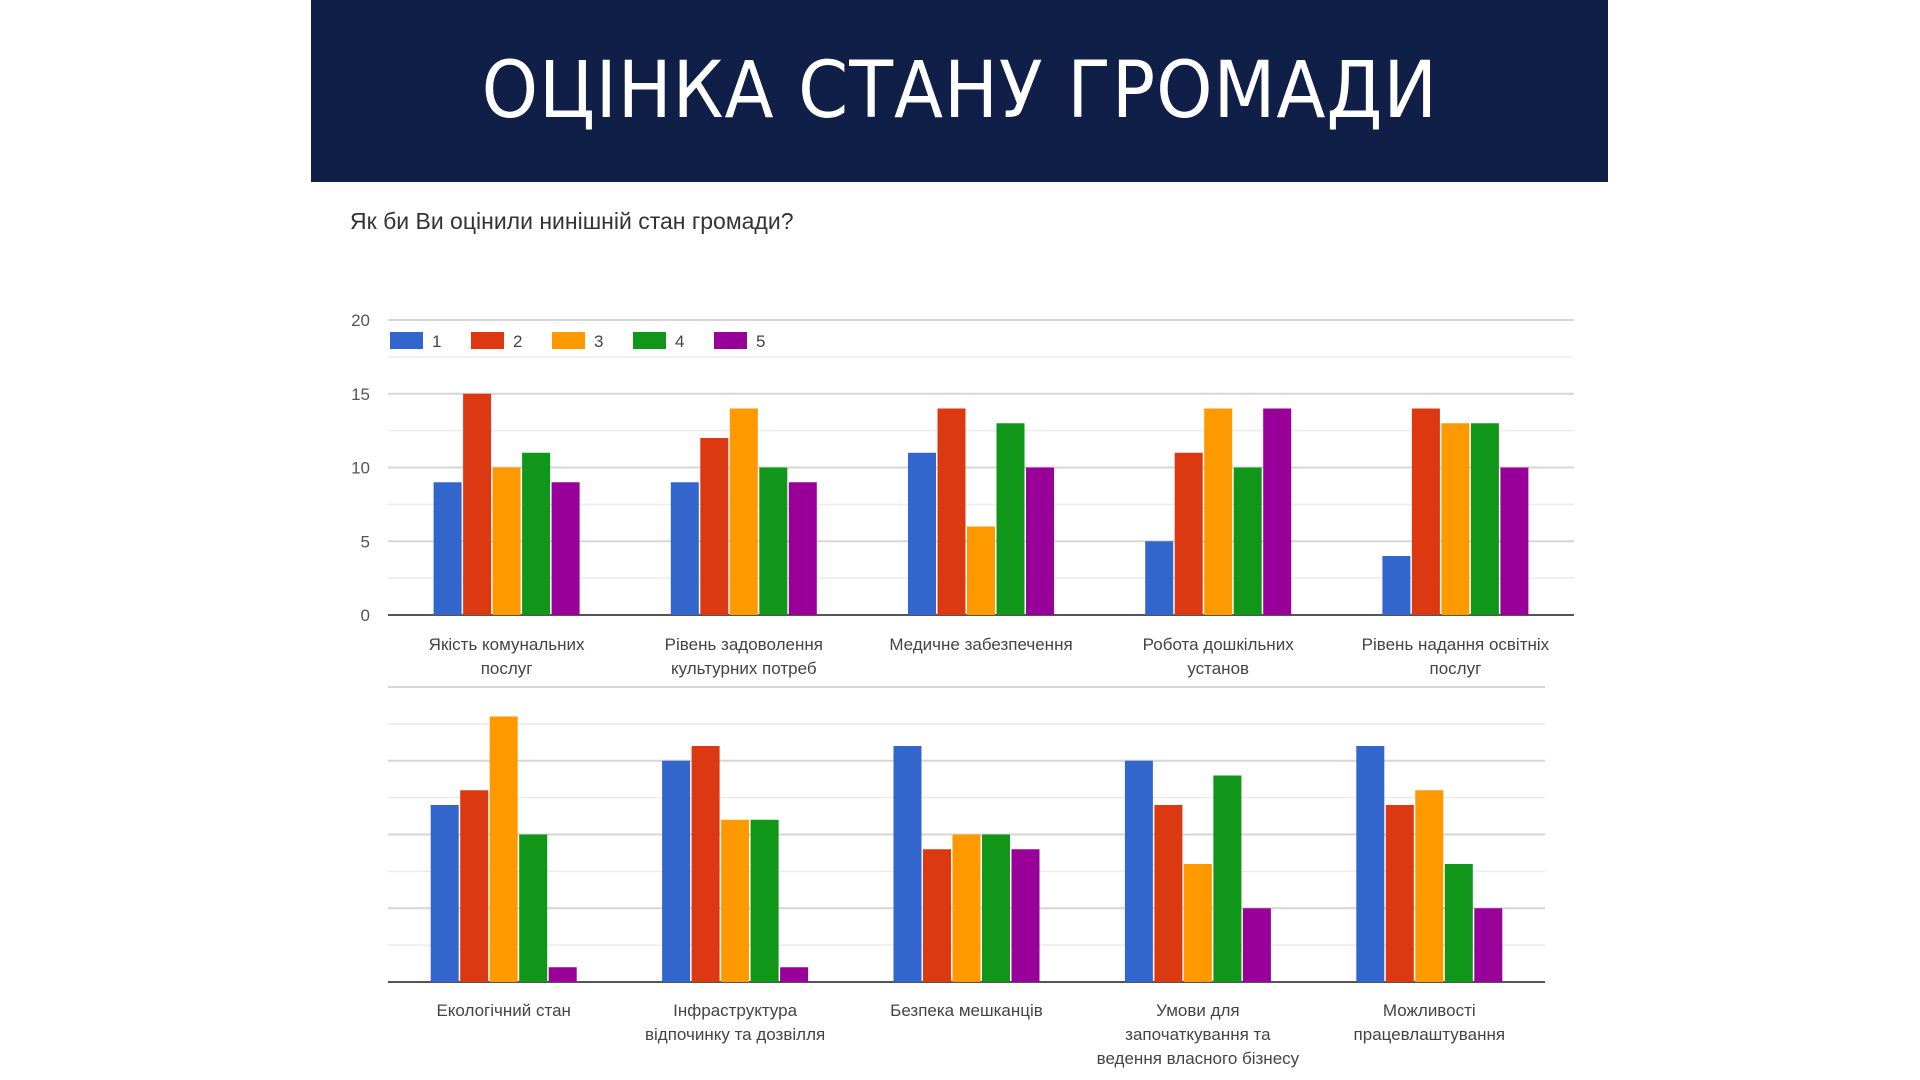 Image resolution: width=1920 pixels, height=1080 pixels. I want to click on category-label: культурних потреб, so click(744, 668).